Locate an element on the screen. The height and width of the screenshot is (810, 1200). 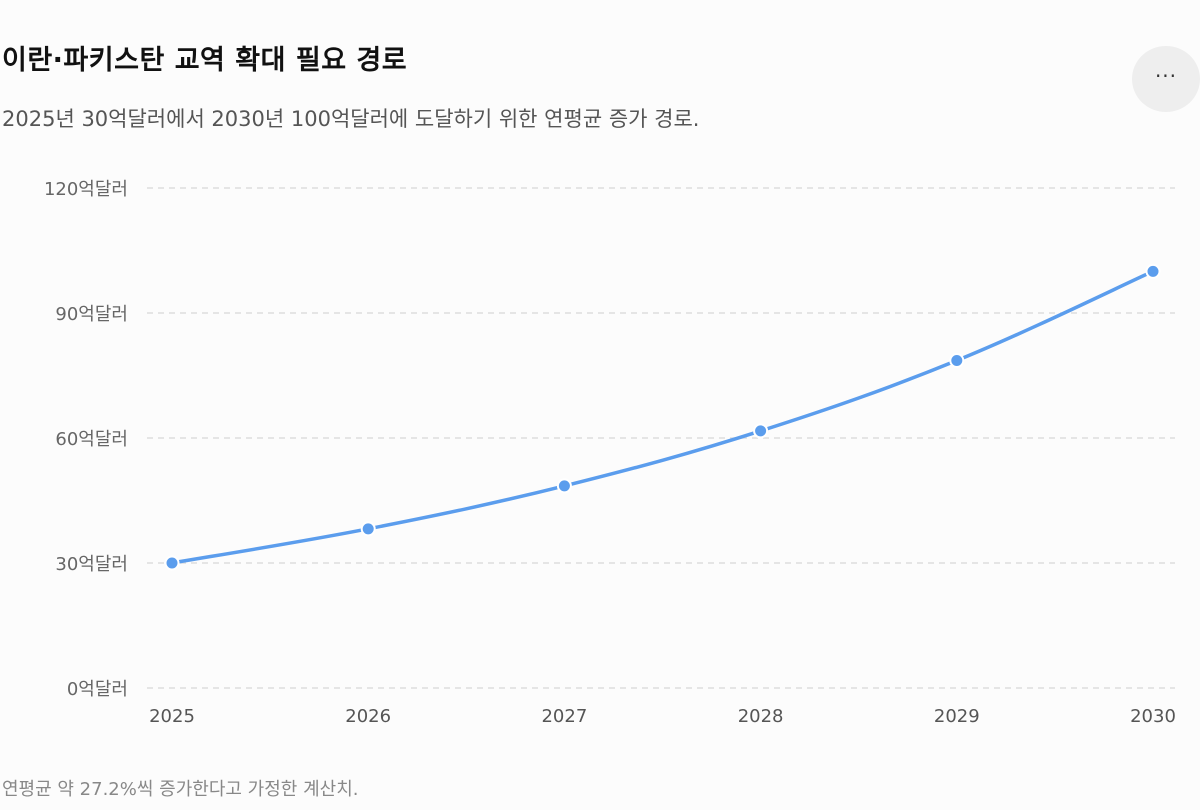
x-tick-label: 2030 is located at coordinates (1153, 716).